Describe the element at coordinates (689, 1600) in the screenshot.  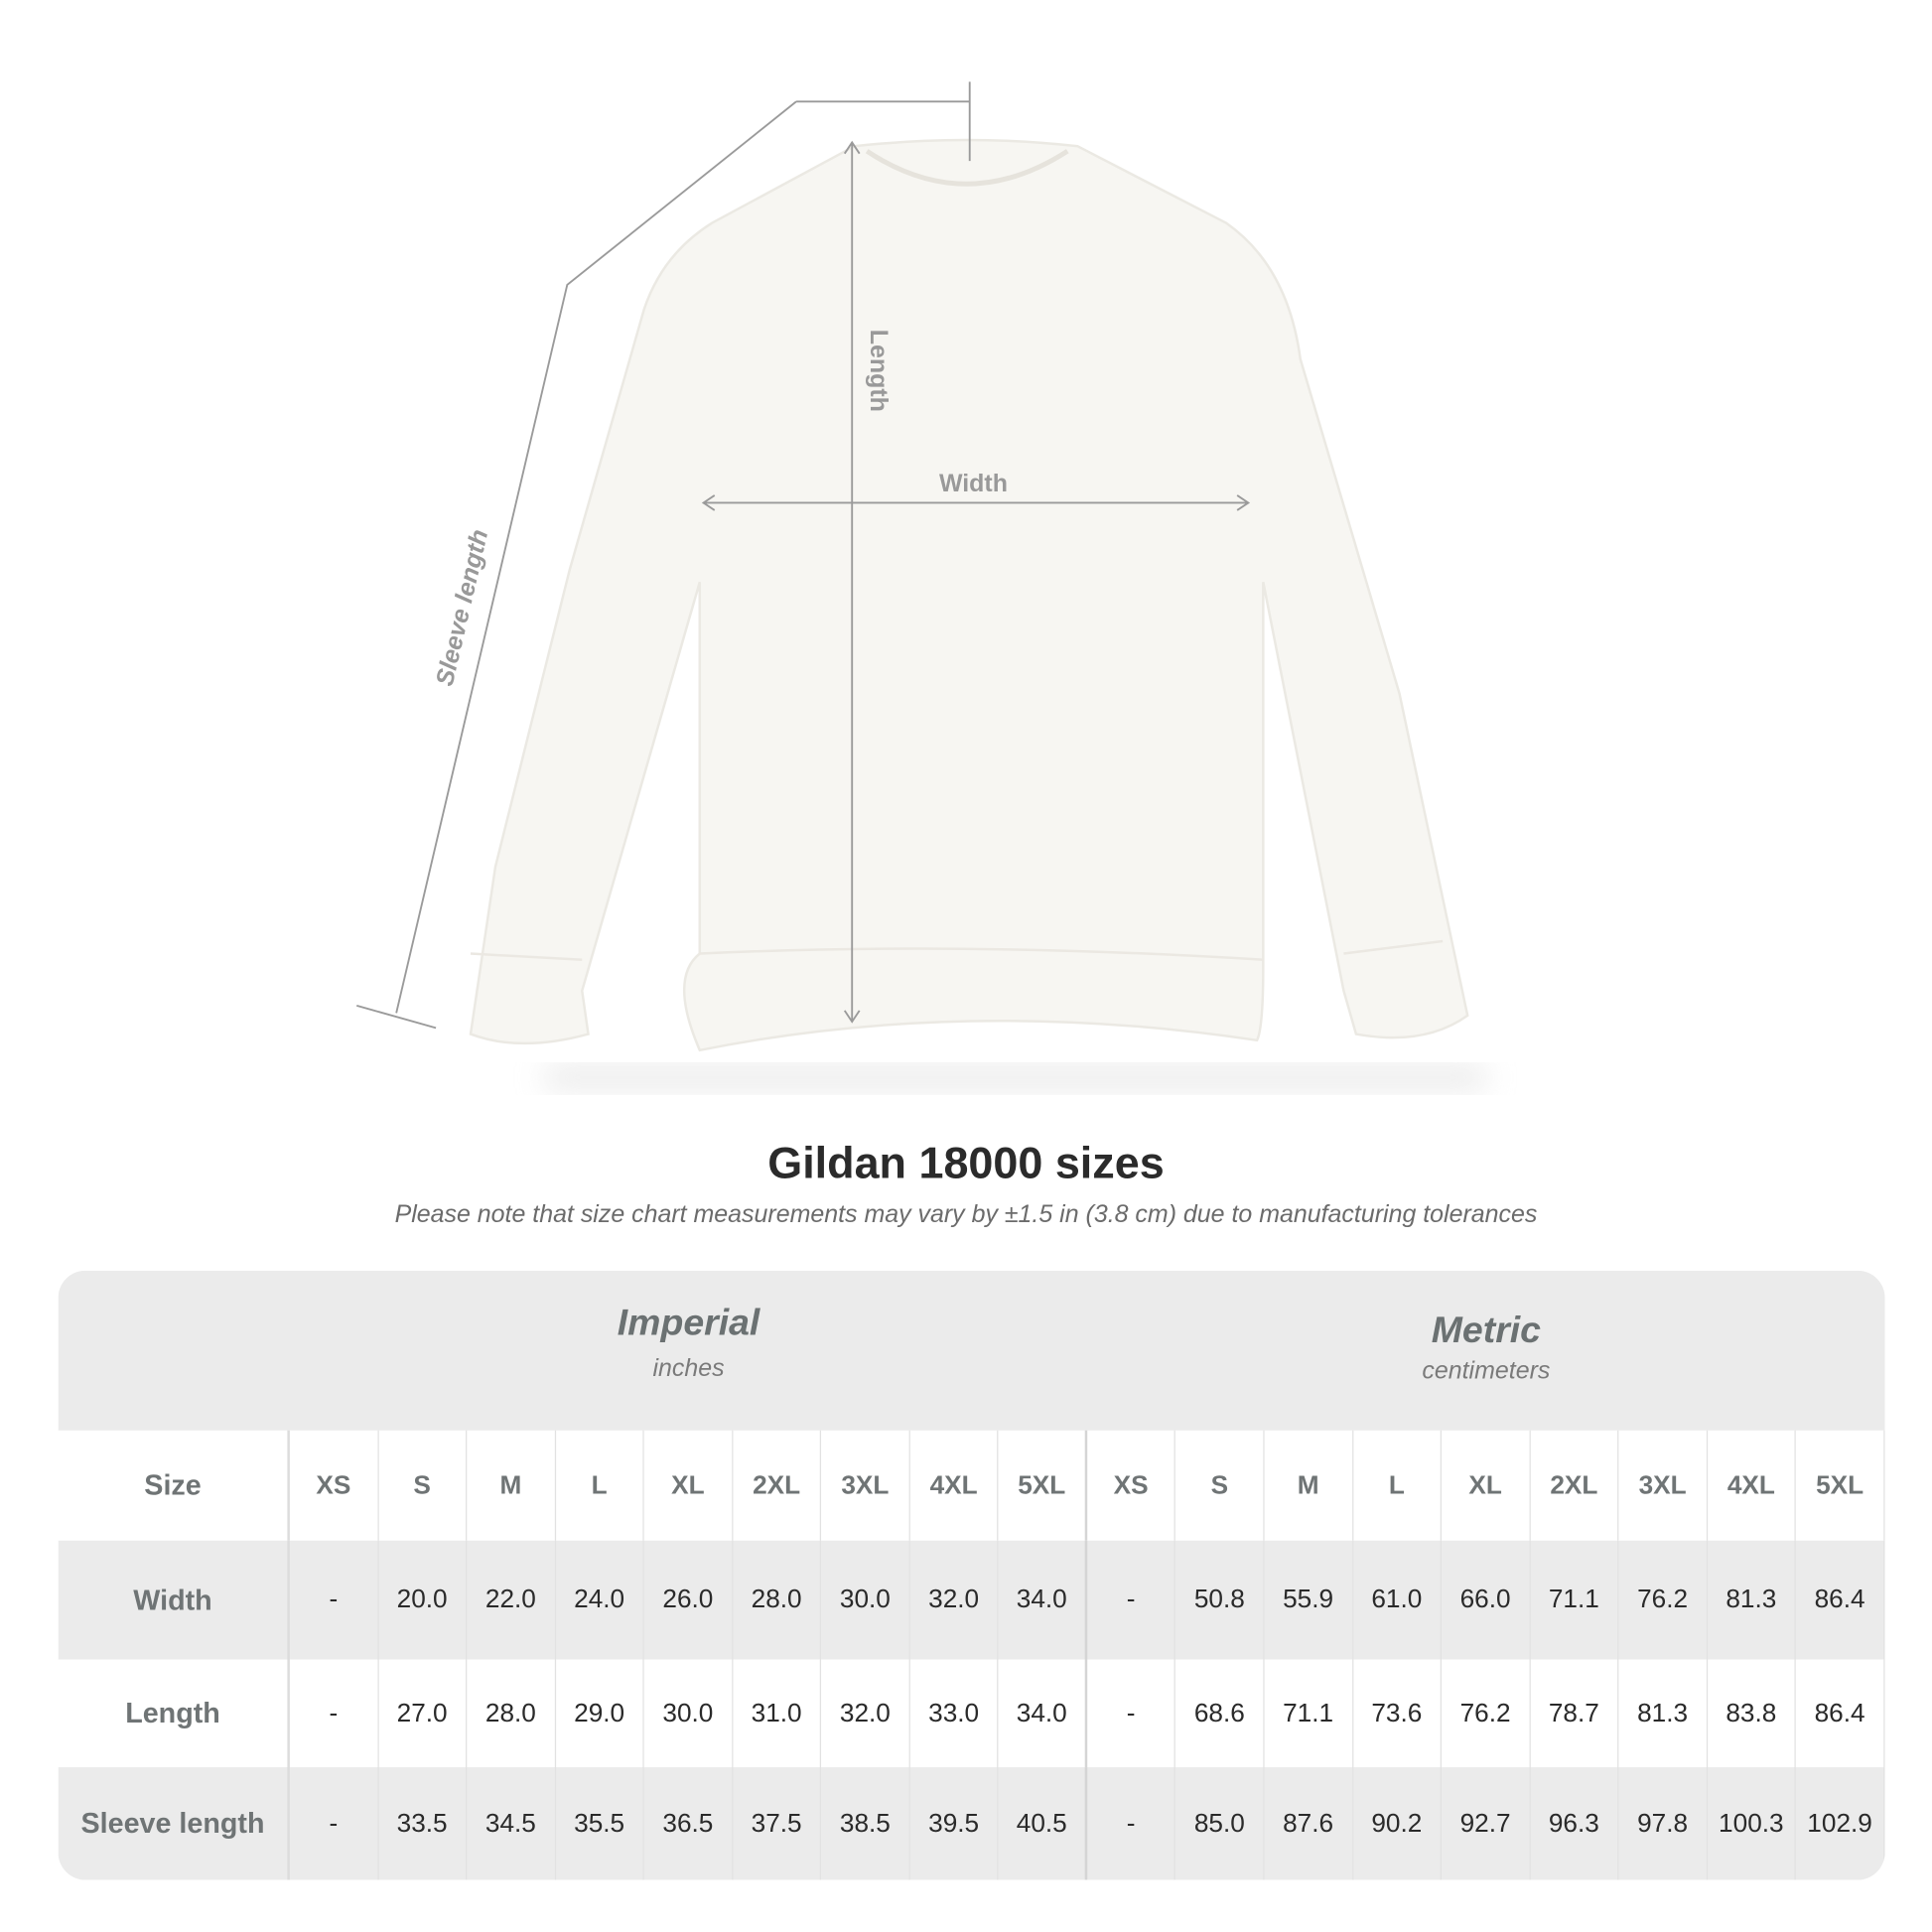
I see `value-cell: 26.0` at that location.